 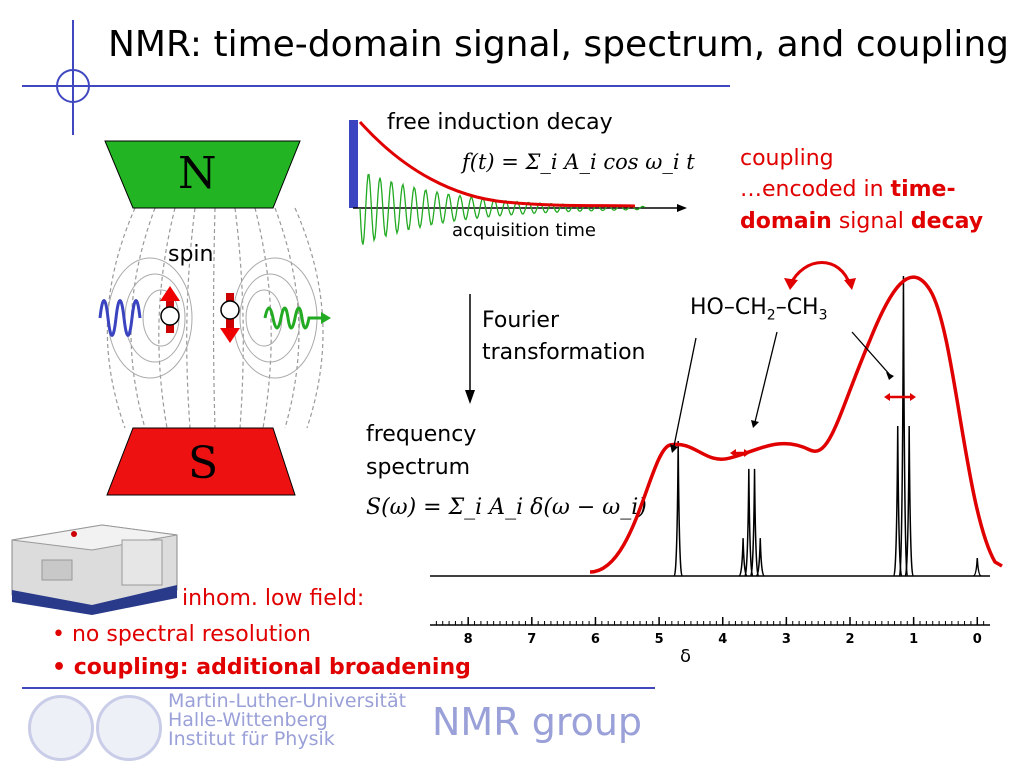 I want to click on spectrum-label-line1: frequency, so click(x=421, y=434).